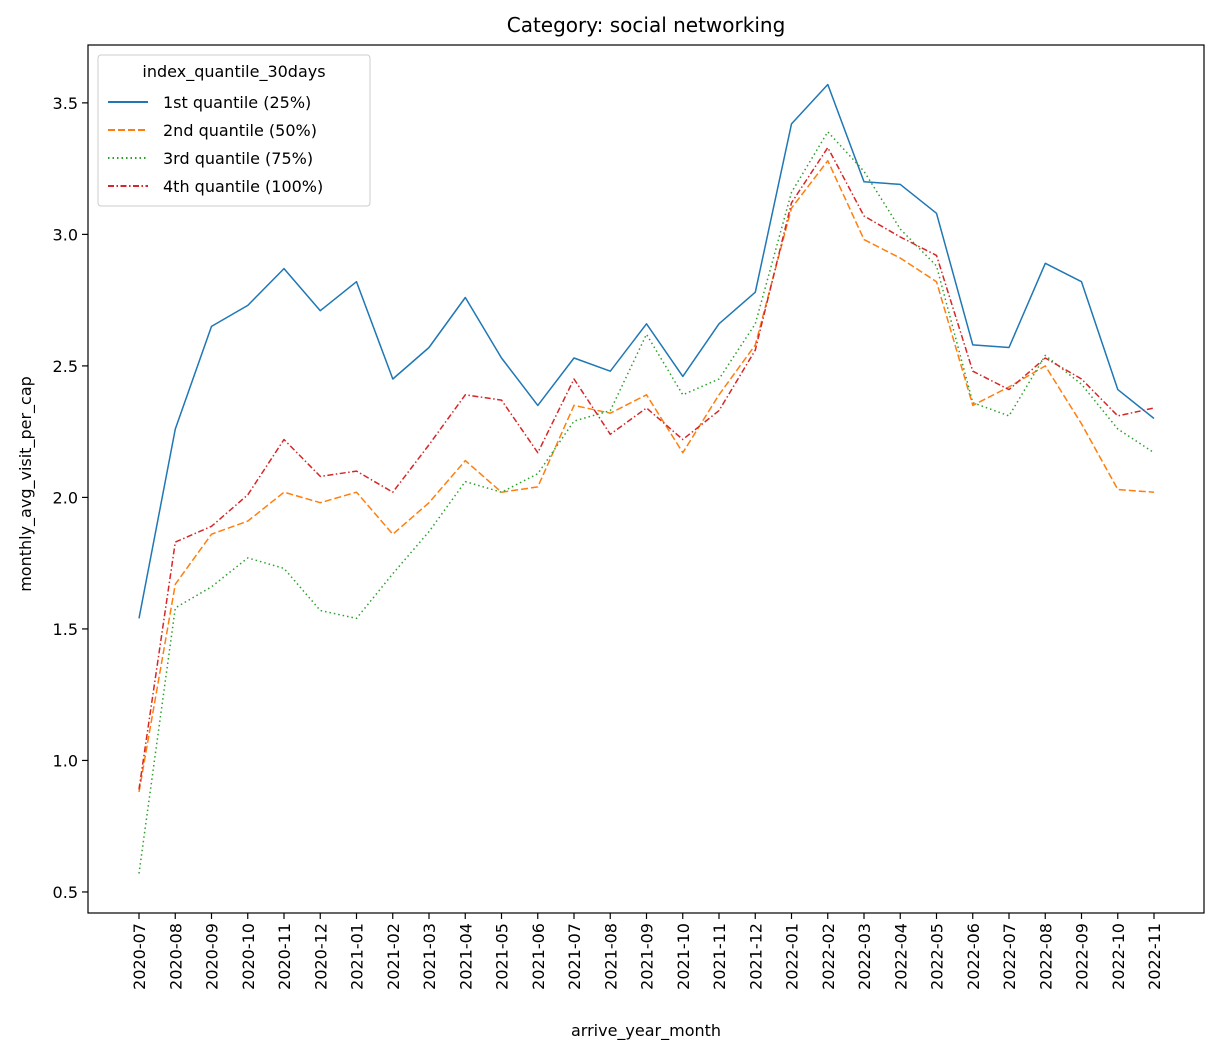 The image size is (1218, 1055). I want to click on y-tick-label: 2.5, so click(65, 366).